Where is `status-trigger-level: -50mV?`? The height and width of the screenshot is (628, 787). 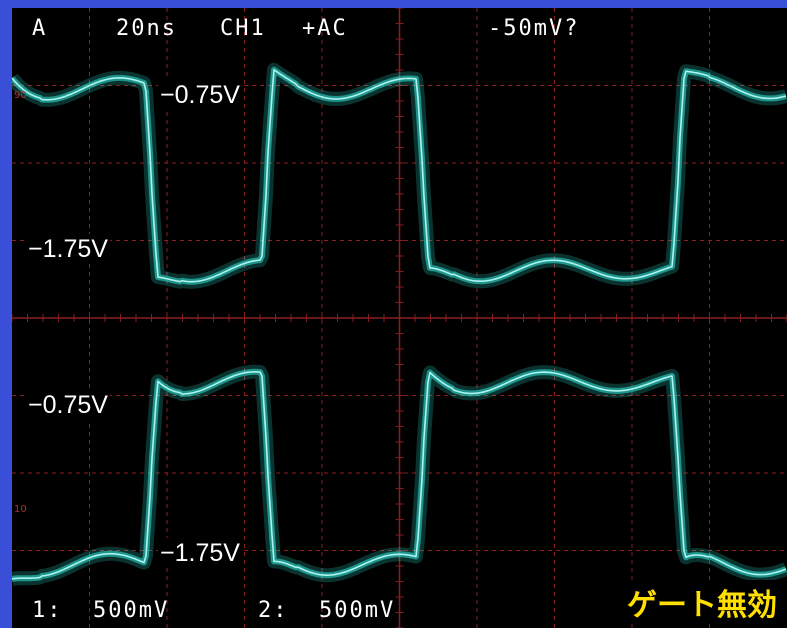 status-trigger-level: -50mV? is located at coordinates (534, 28).